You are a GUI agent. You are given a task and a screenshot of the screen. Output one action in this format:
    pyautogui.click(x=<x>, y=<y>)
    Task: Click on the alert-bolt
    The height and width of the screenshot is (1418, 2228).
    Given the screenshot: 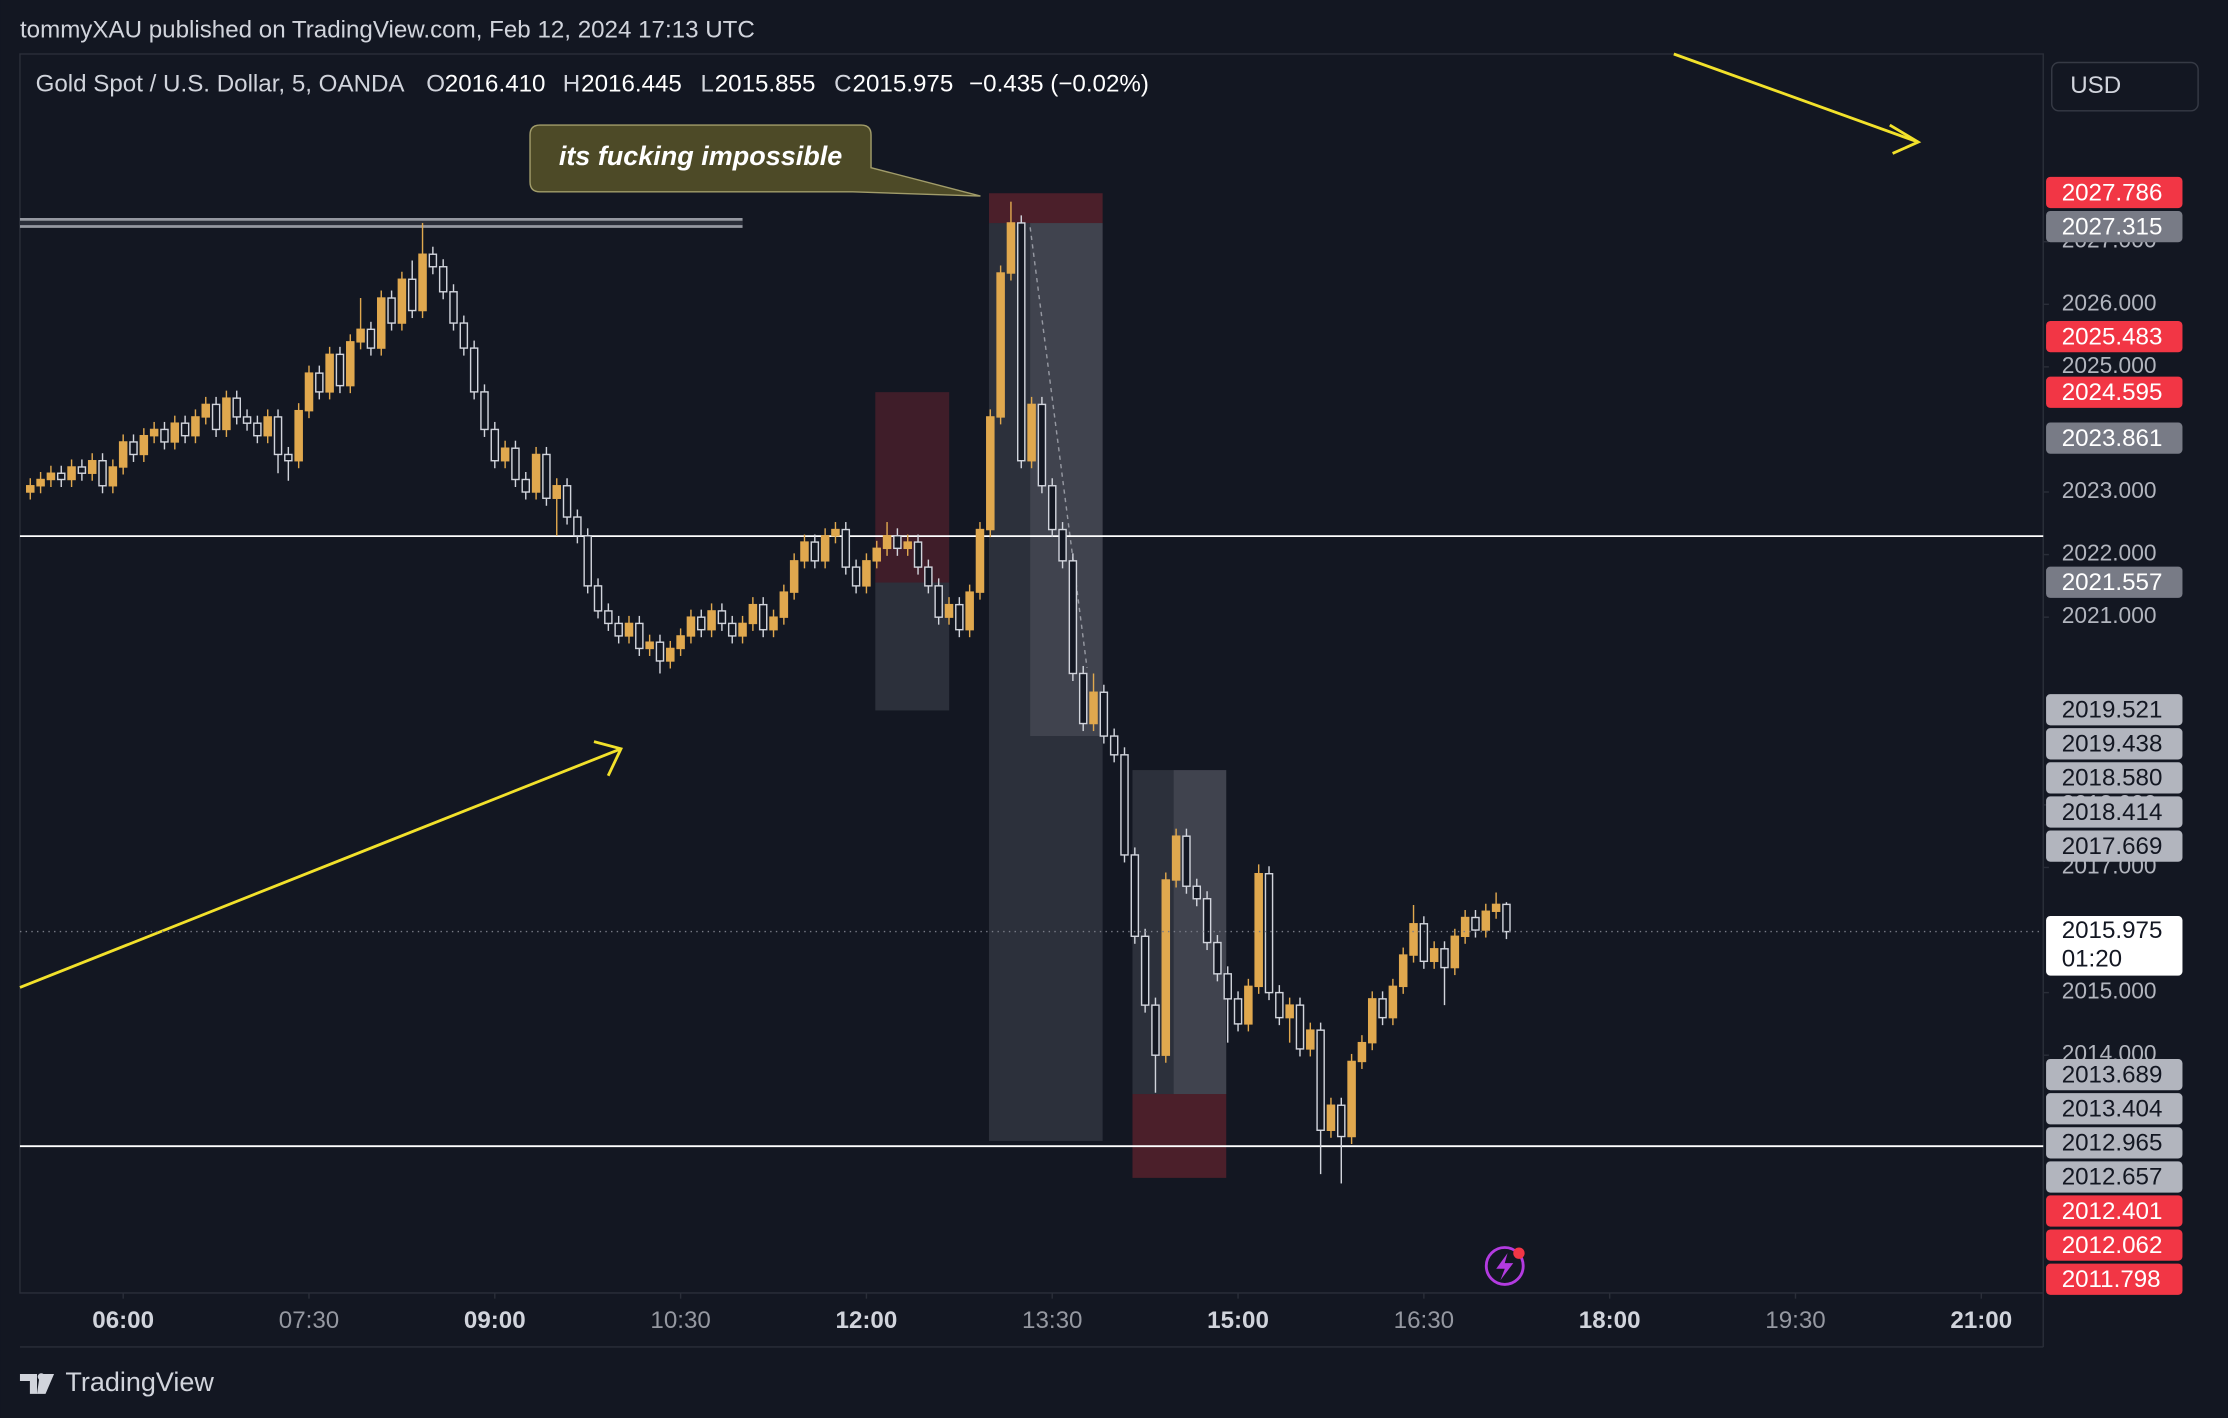 What is the action you would take?
    pyautogui.click(x=1505, y=1267)
    